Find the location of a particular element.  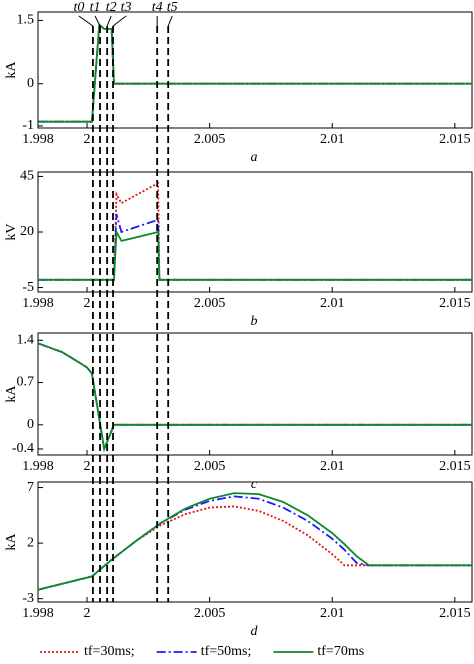

y-tick-label: 0.7 is located at coordinates (26, 382).